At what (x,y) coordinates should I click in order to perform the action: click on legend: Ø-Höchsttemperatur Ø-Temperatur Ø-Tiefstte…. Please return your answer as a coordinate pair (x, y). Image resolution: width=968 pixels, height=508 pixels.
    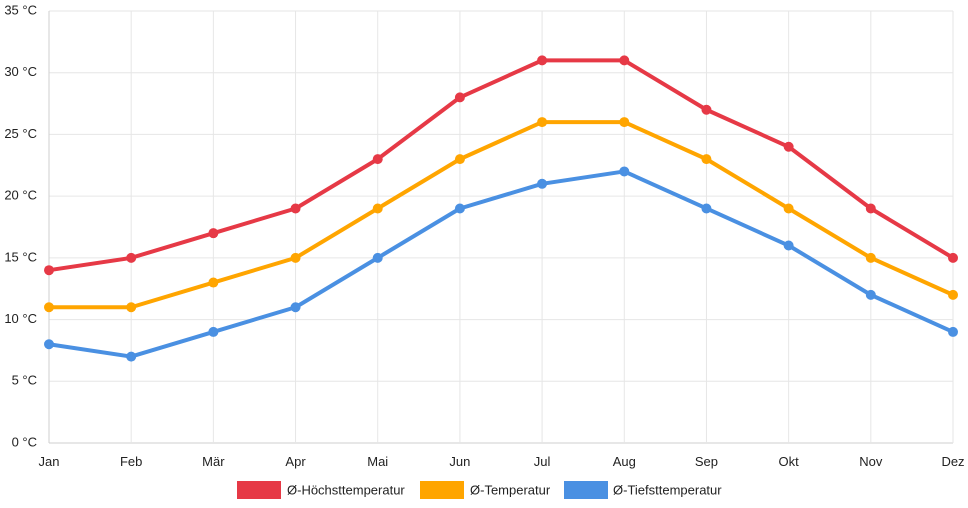
    Looking at the image, I should click on (479, 490).